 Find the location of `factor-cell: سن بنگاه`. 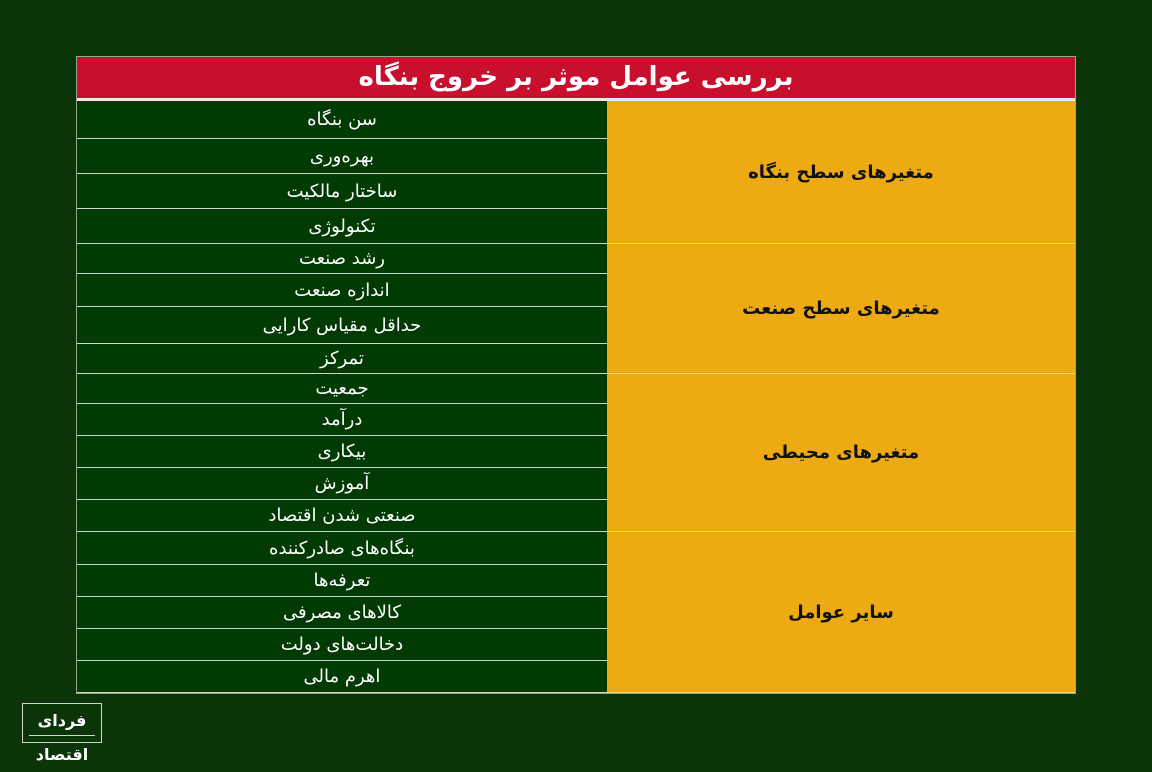

factor-cell: سن بنگاه is located at coordinates (342, 120).